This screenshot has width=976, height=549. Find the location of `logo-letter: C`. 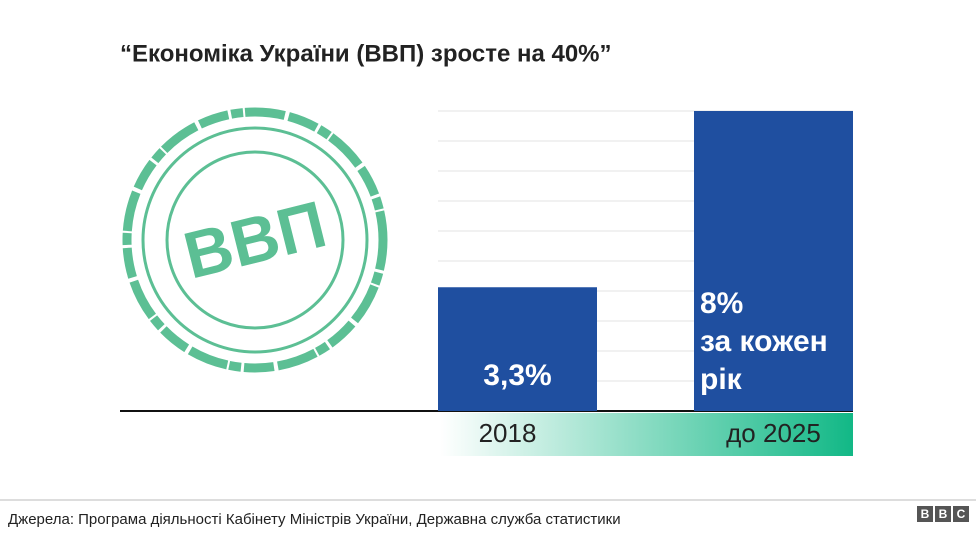

logo-letter: C is located at coordinates (961, 514).